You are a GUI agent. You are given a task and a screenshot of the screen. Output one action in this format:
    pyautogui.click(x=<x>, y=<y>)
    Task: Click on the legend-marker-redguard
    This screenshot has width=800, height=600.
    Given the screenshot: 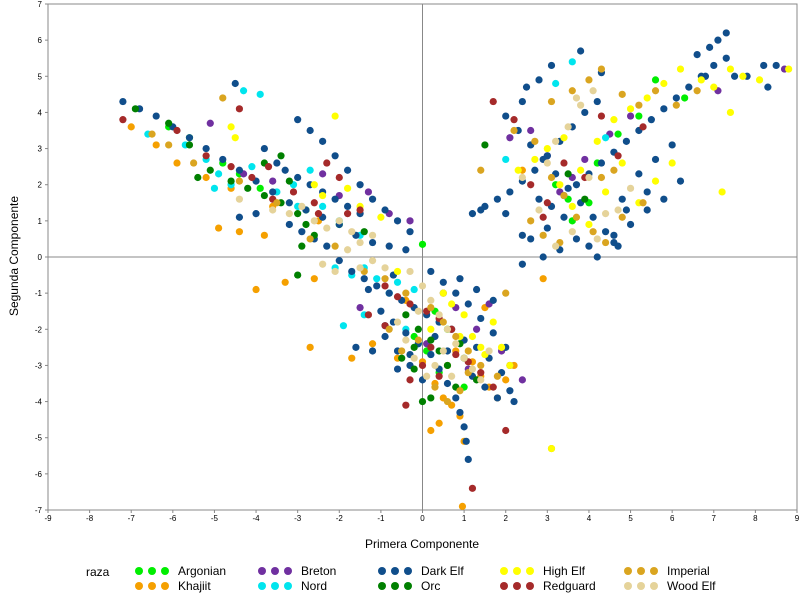 What is the action you would take?
    pyautogui.click(x=504, y=586)
    